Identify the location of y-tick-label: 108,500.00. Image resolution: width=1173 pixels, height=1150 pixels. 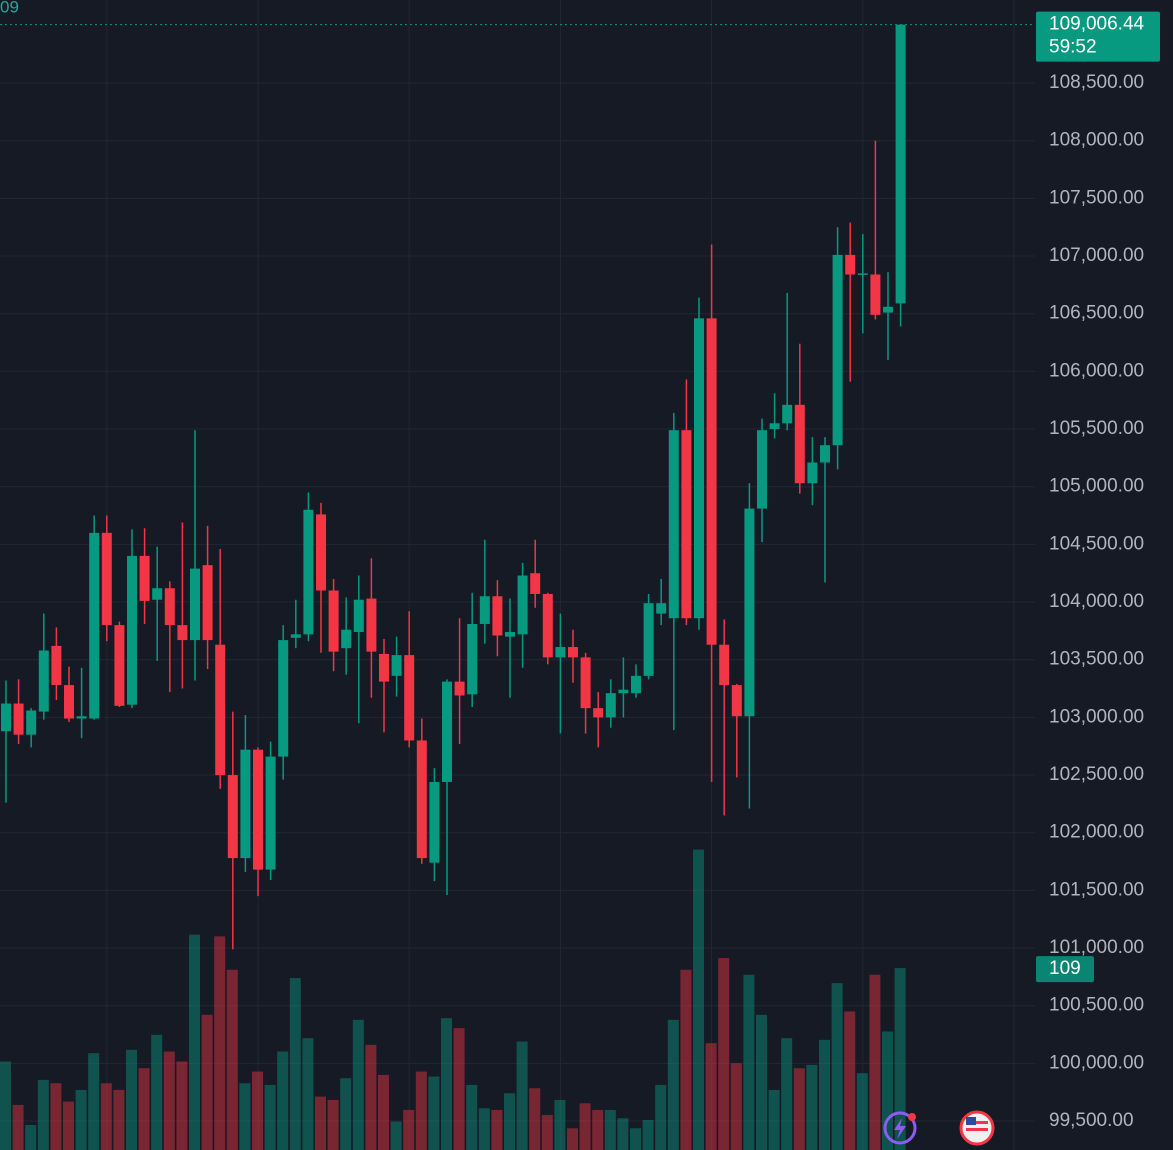
(1096, 82).